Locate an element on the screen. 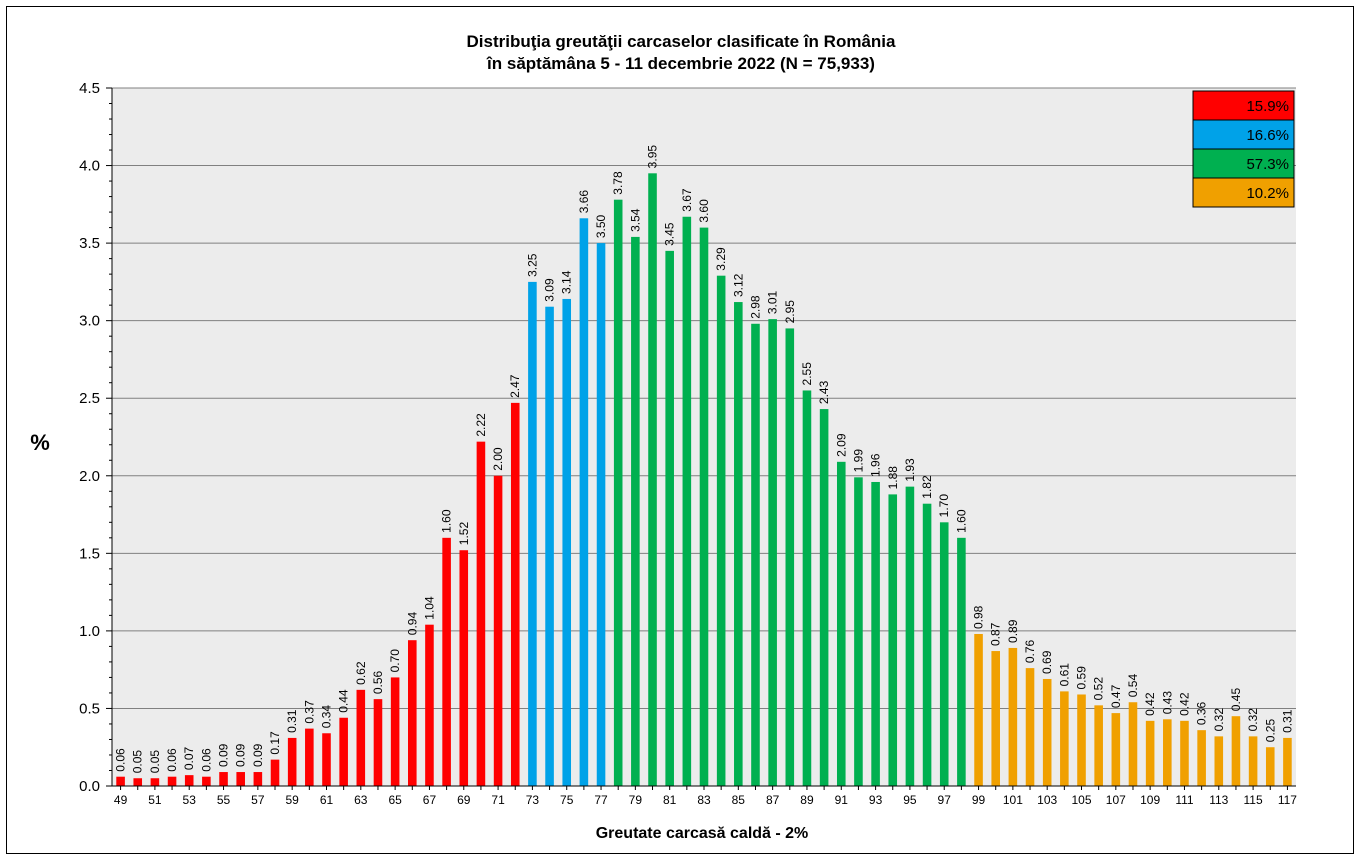  data-label: 0.98 is located at coordinates (979, 617).